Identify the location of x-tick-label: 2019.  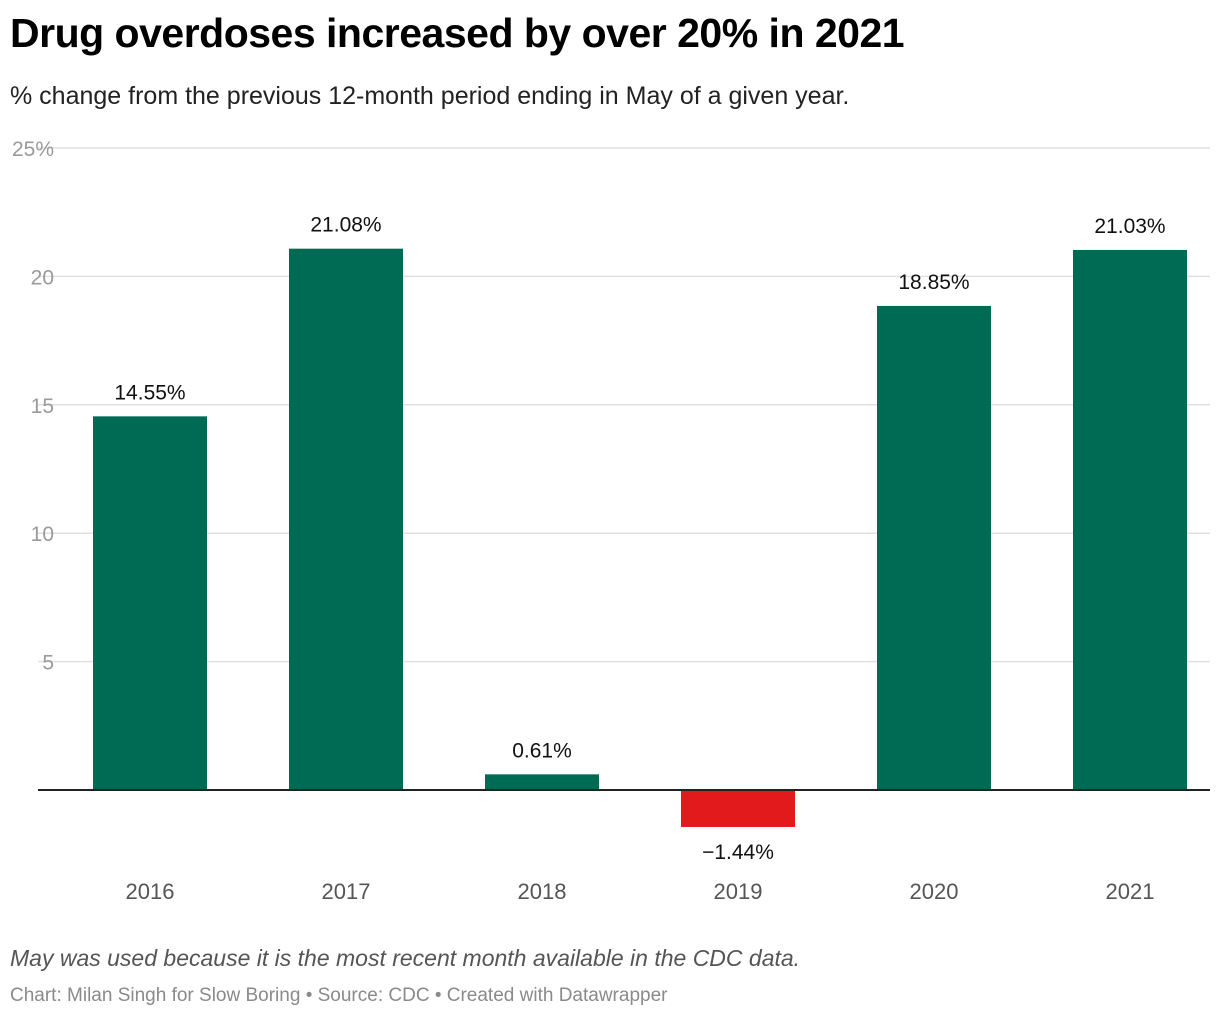
(738, 891).